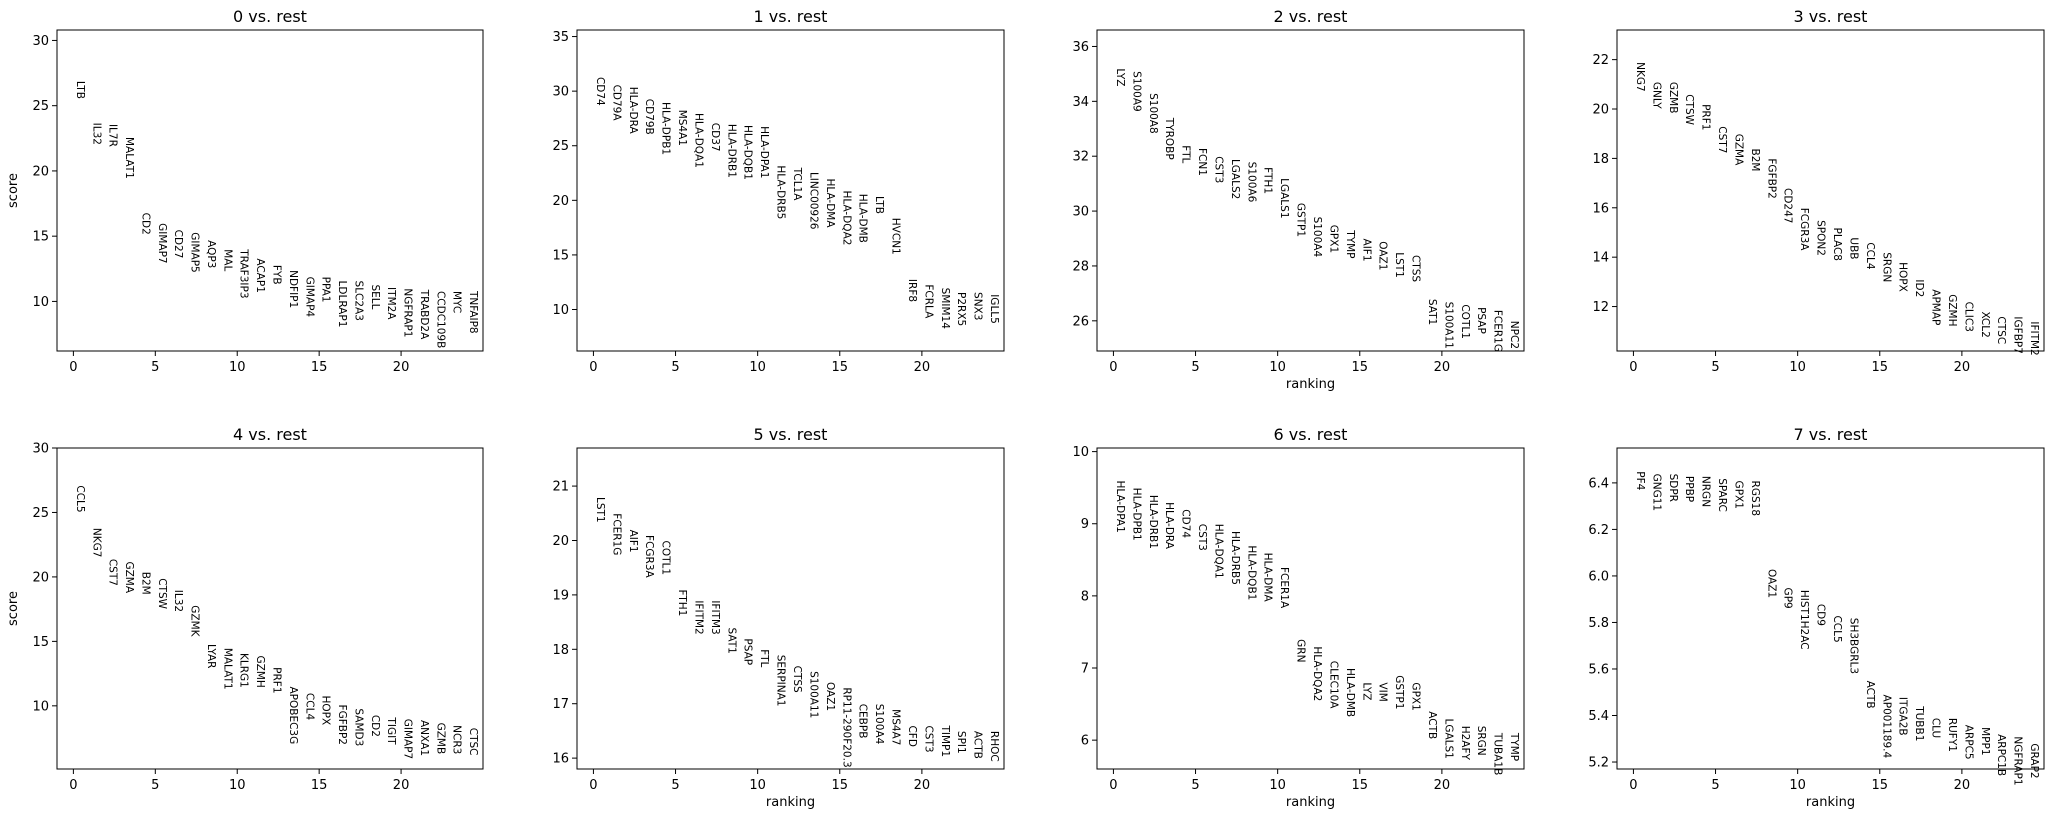 Image resolution: width=2051 pixels, height=823 pixels. I want to click on y-tick-label: 6.2, so click(1598, 530).